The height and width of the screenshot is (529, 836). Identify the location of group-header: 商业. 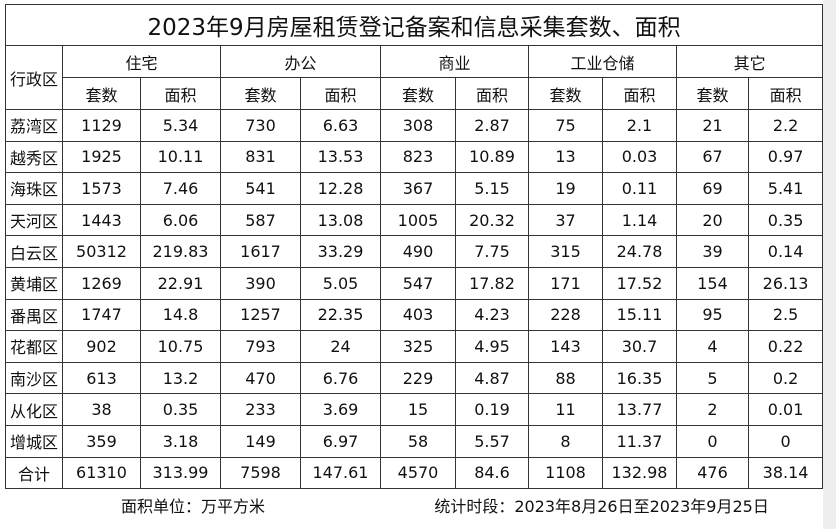
(454, 61).